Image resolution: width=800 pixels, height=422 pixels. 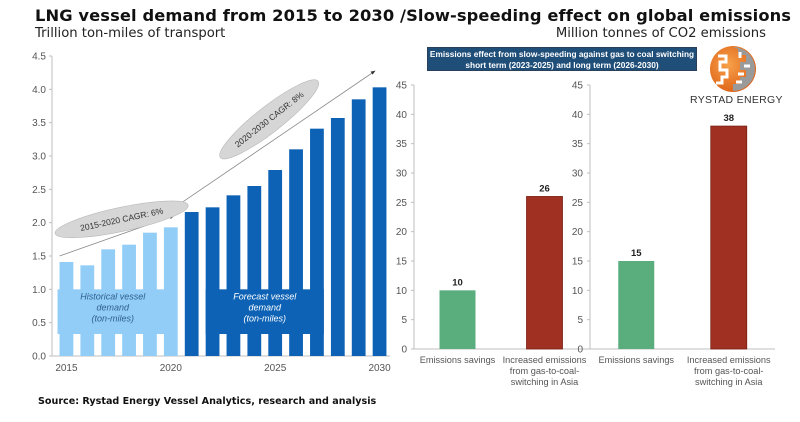 What do you see at coordinates (296, 252) in the screenshot?
I see `bar-2026` at bounding box center [296, 252].